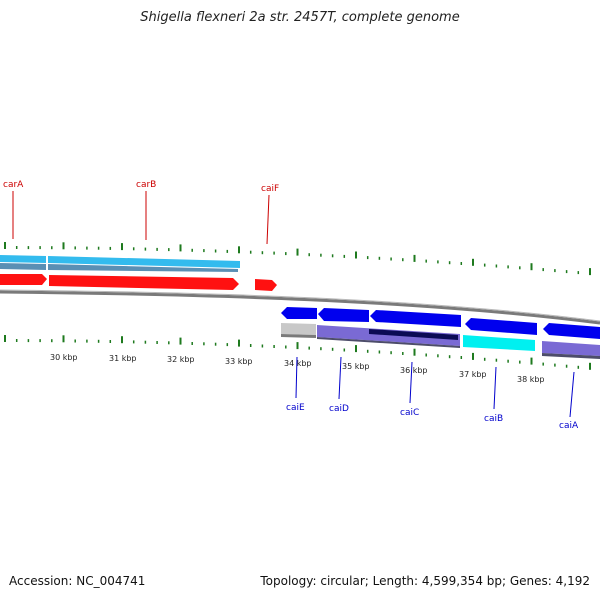  I want to click on gene-label-caiC: caiC, so click(409, 413).